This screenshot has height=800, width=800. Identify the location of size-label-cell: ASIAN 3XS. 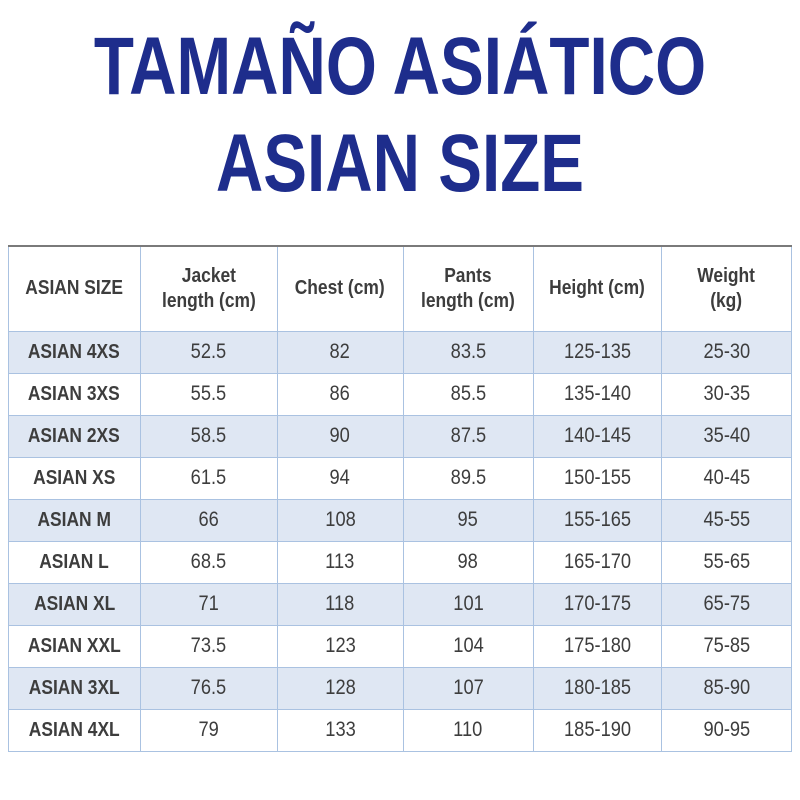
(74, 394).